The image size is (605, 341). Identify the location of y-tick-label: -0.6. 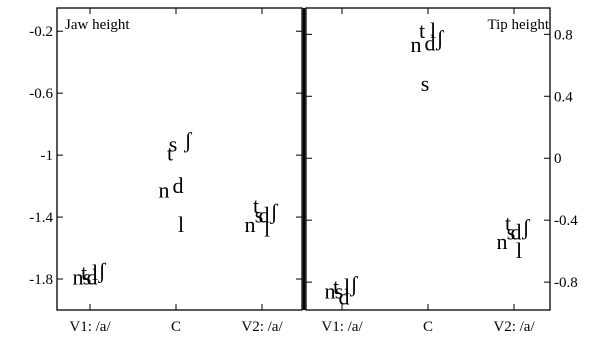
(41, 94).